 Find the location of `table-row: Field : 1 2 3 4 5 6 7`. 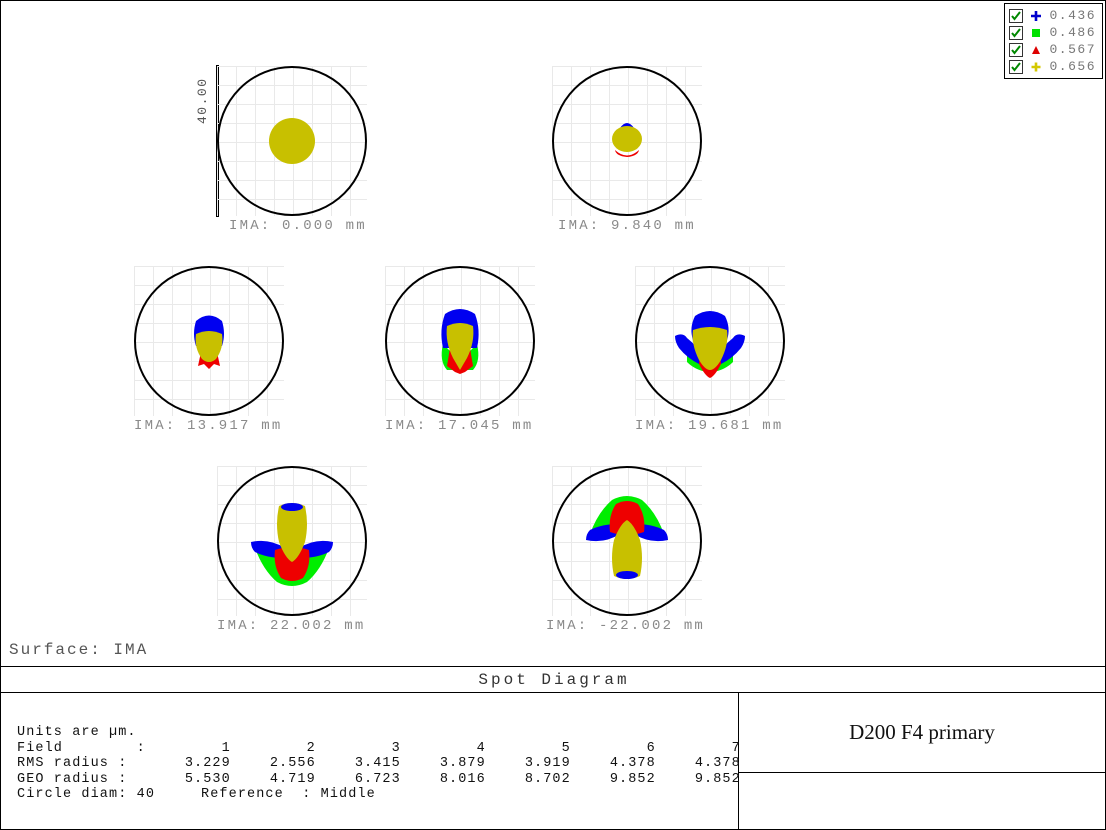

table-row: Field : 1 2 3 4 5 6 7 is located at coordinates (379, 749).